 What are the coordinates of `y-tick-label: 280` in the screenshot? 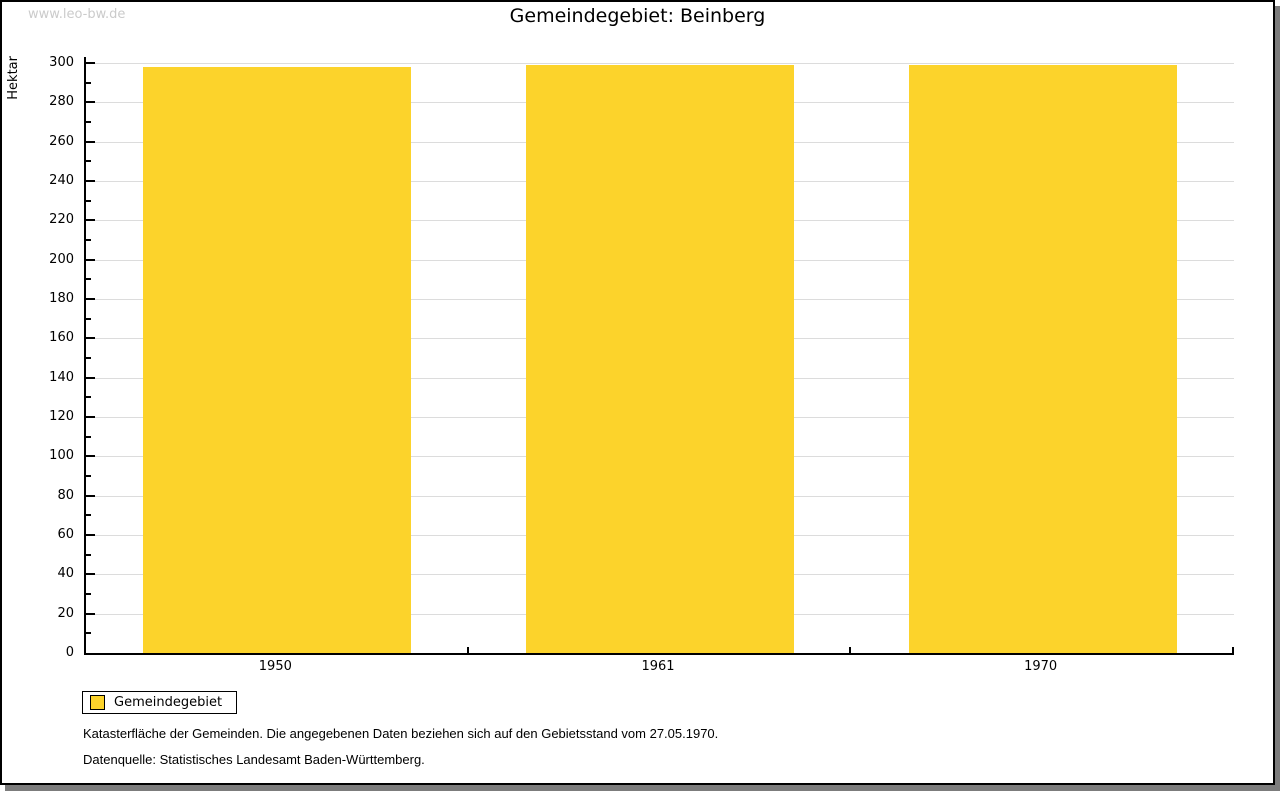 It's located at (61, 102).